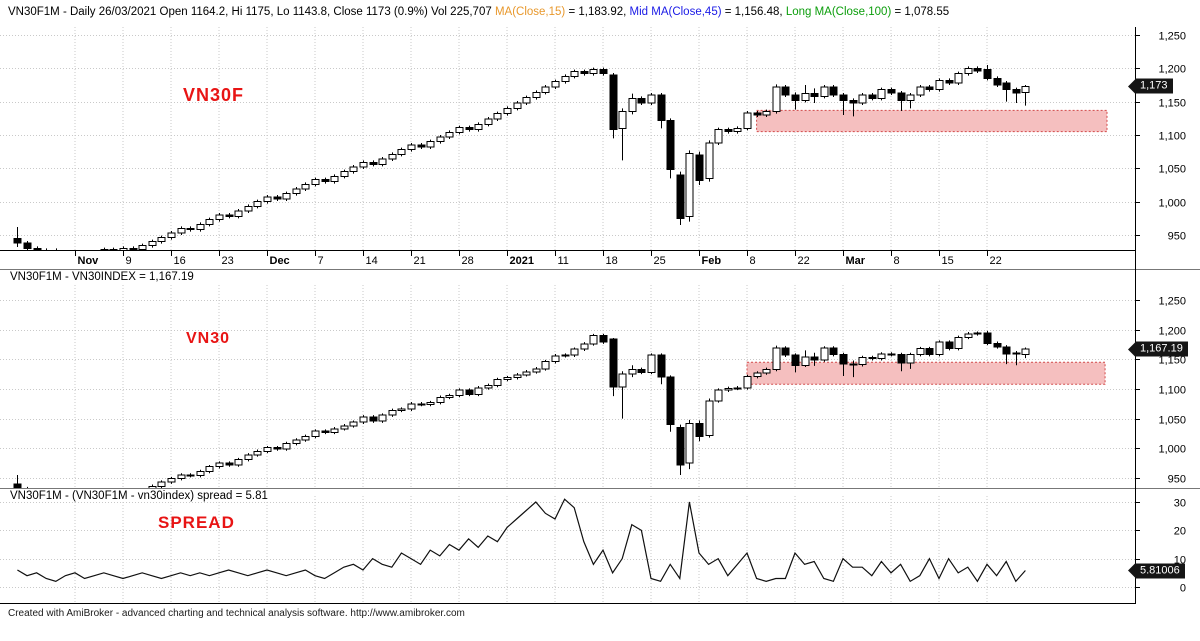 Image resolution: width=1200 pixels, height=641 pixels. What do you see at coordinates (1180, 504) in the screenshot?
I see `y-tick-label: 30` at bounding box center [1180, 504].